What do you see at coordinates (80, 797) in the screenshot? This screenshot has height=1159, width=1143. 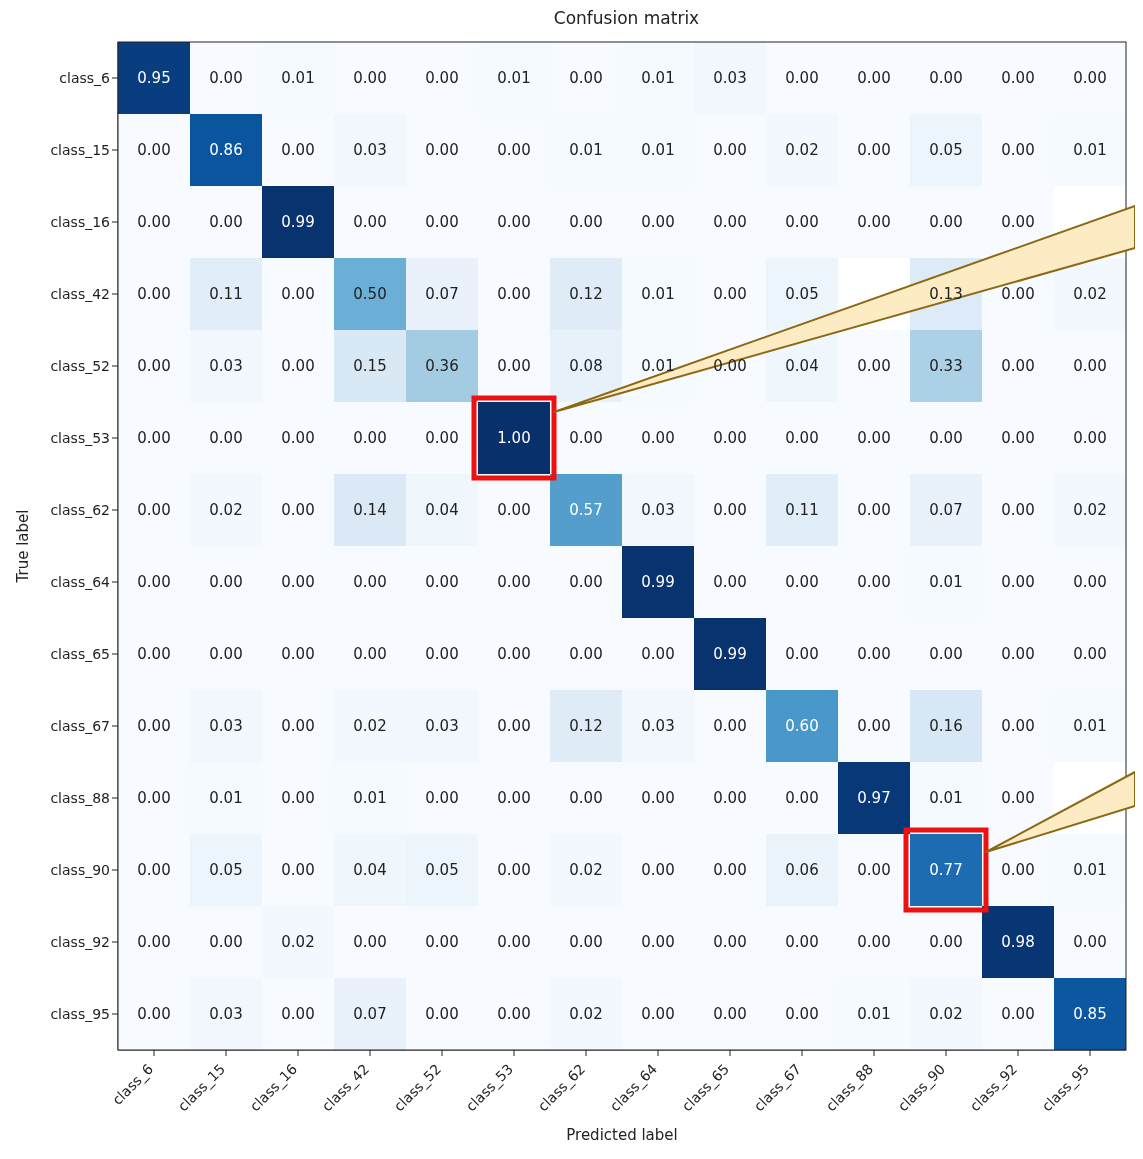 I see `y-tick-label: class_88` at bounding box center [80, 797].